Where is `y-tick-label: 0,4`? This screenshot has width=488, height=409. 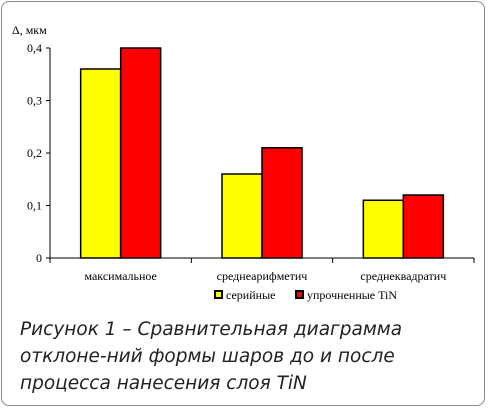 y-tick-label: 0,4 is located at coordinates (34, 48).